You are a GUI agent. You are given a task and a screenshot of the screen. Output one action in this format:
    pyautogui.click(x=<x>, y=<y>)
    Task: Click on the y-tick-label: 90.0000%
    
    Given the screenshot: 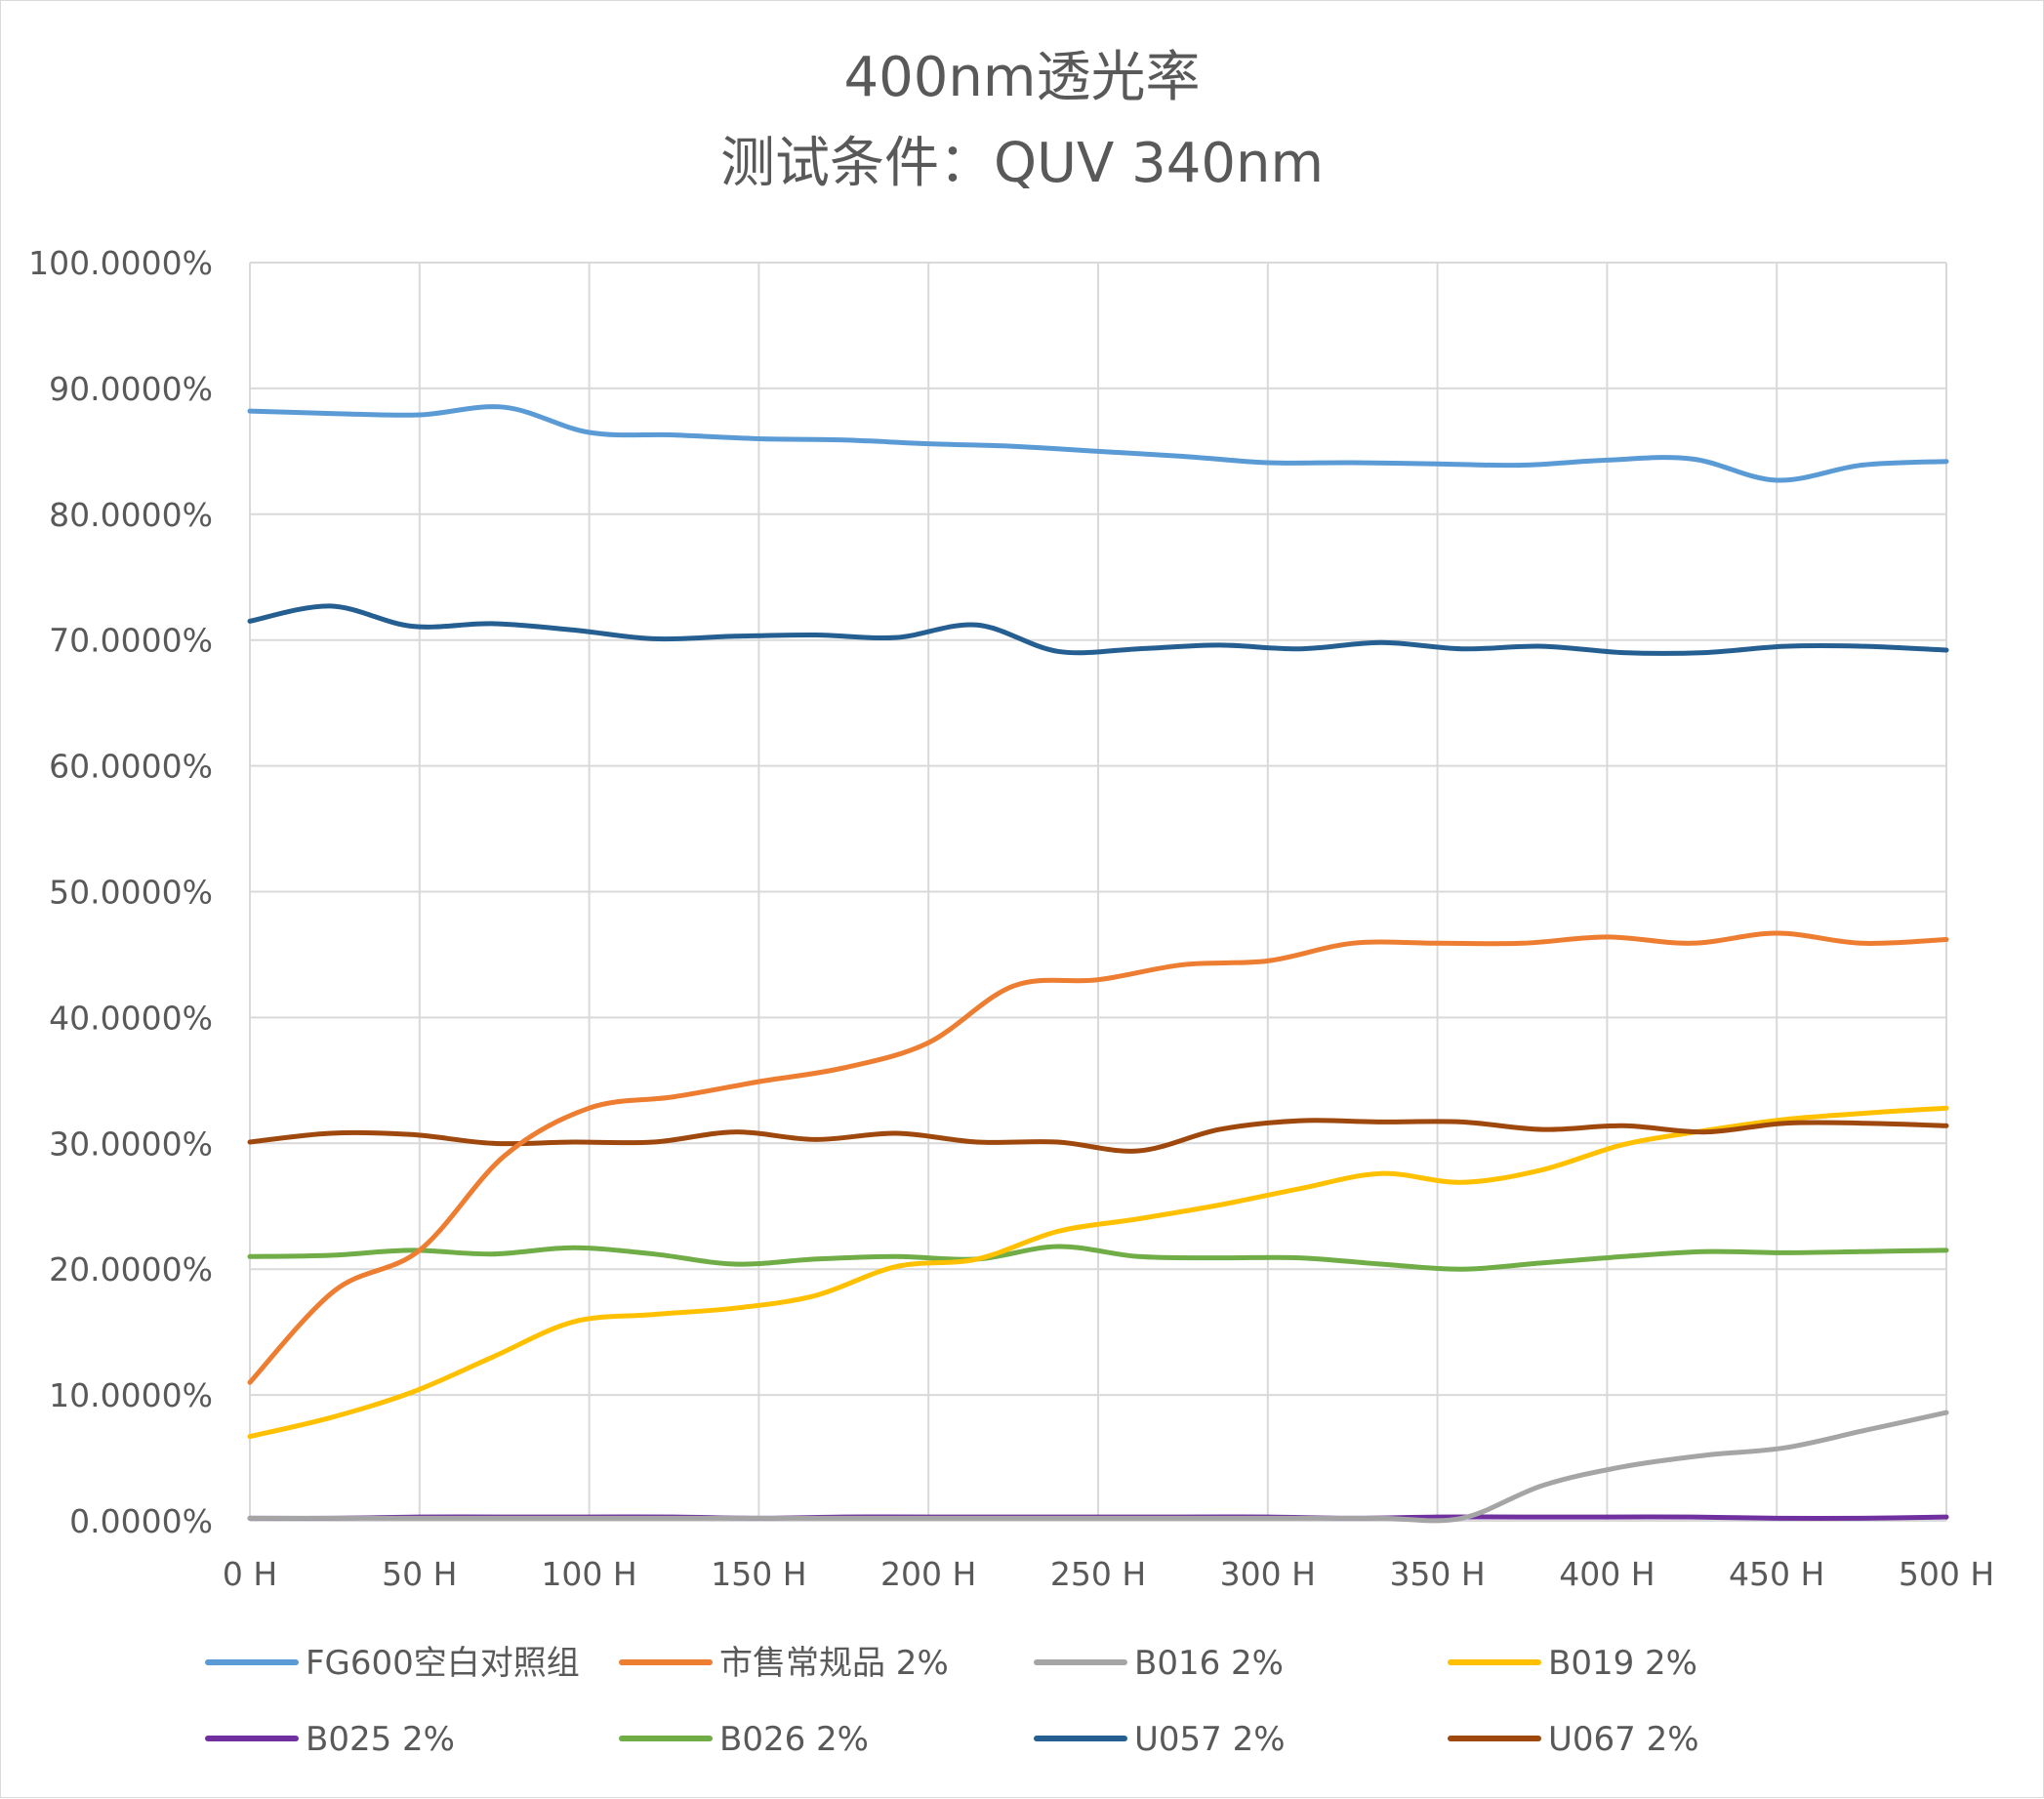 What is the action you would take?
    pyautogui.click(x=131, y=389)
    